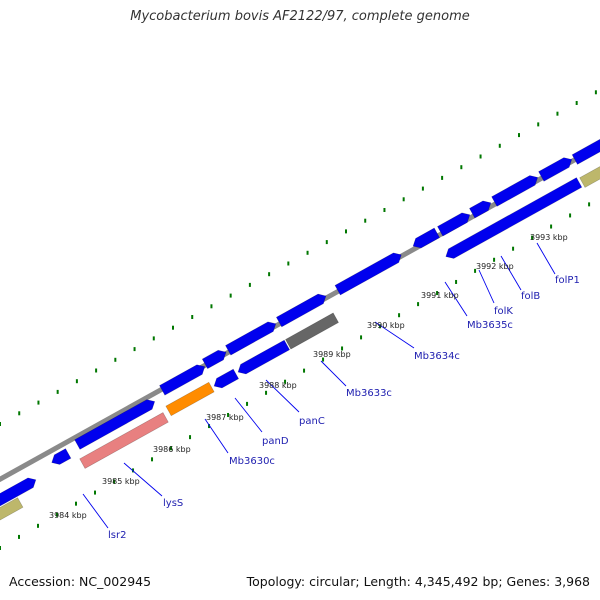 Image resolution: width=600 pixels, height=600 pixels. I want to click on scale-label: 3992 kbp, so click(495, 266).